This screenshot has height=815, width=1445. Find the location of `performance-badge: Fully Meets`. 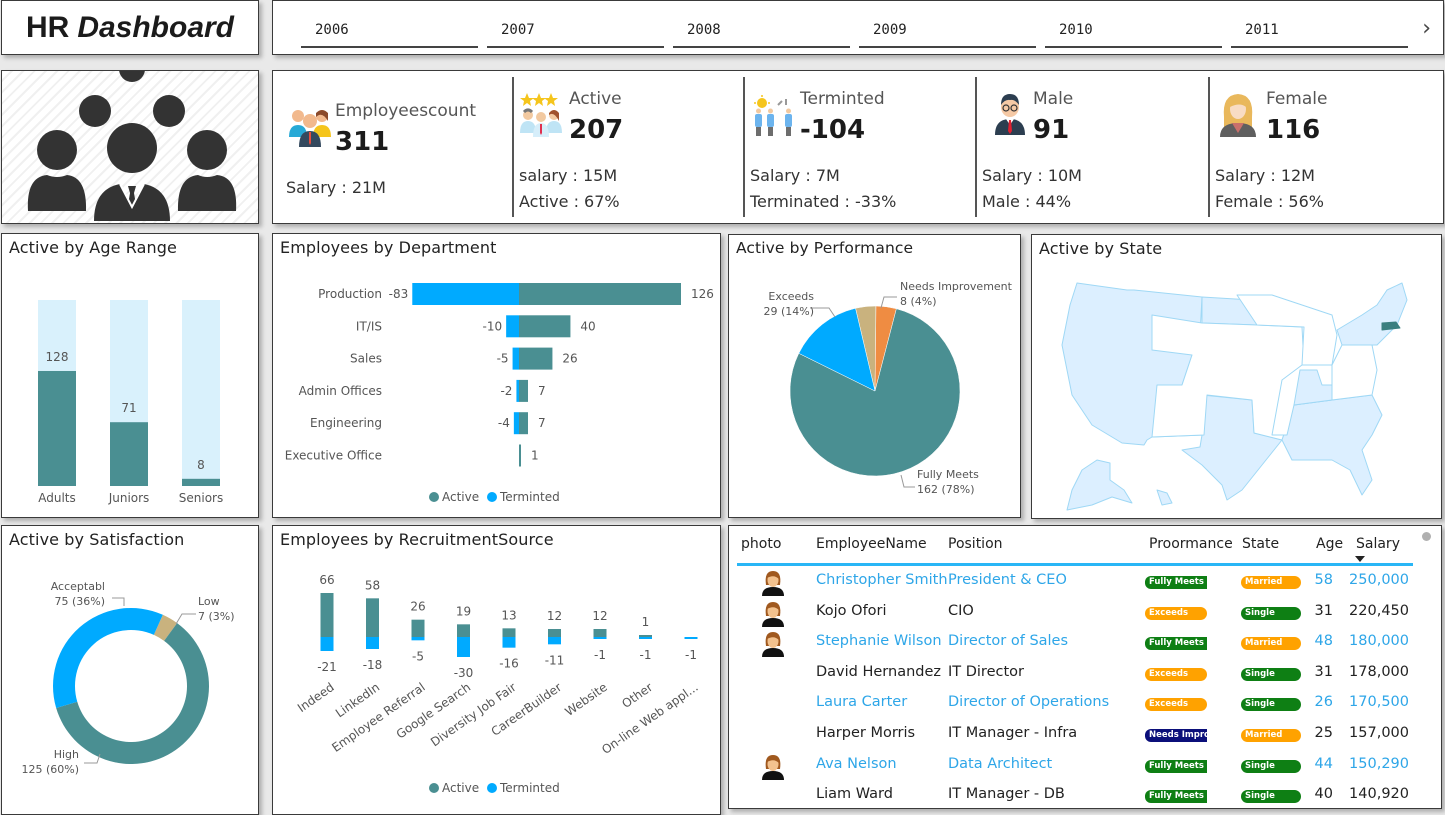

performance-badge: Fully Meets is located at coordinates (1176, 582).